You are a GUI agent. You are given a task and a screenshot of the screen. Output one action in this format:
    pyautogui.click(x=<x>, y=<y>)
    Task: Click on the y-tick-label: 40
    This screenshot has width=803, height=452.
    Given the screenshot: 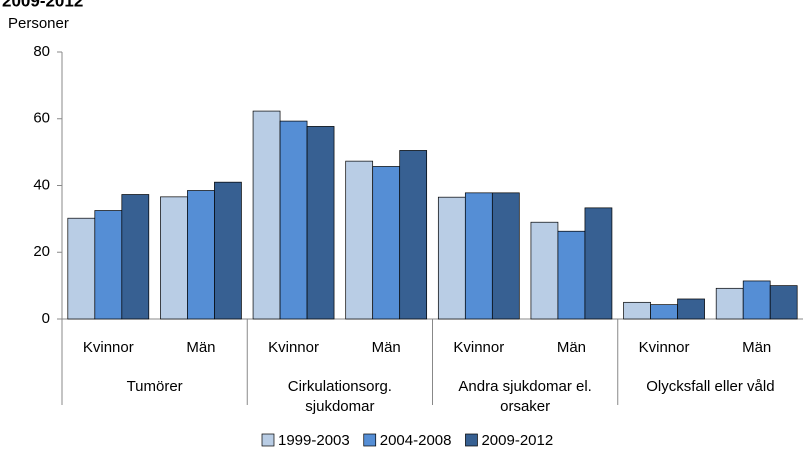 What is the action you would take?
    pyautogui.click(x=41, y=184)
    